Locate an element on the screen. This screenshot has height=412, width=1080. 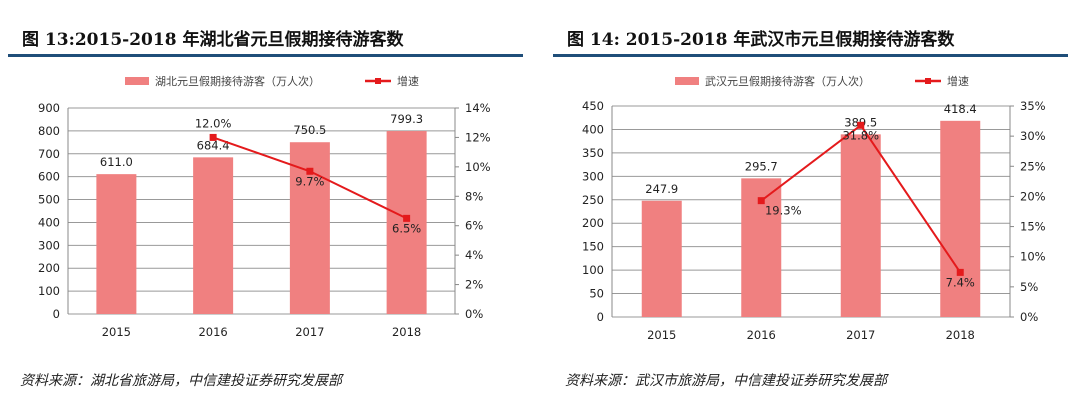
growth-value-label: 19.3% is located at coordinates (783, 211).